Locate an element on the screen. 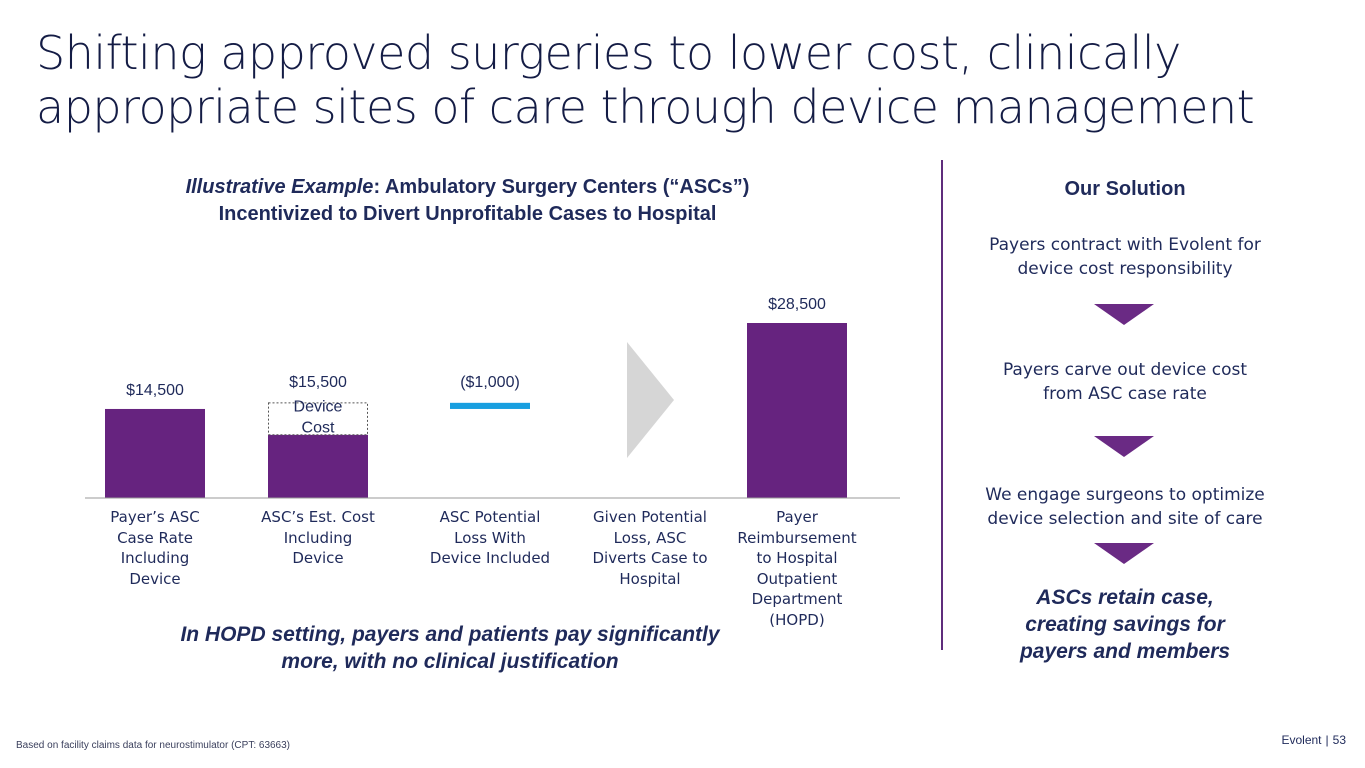  category-label-line: Outpatient is located at coordinates (797, 578).